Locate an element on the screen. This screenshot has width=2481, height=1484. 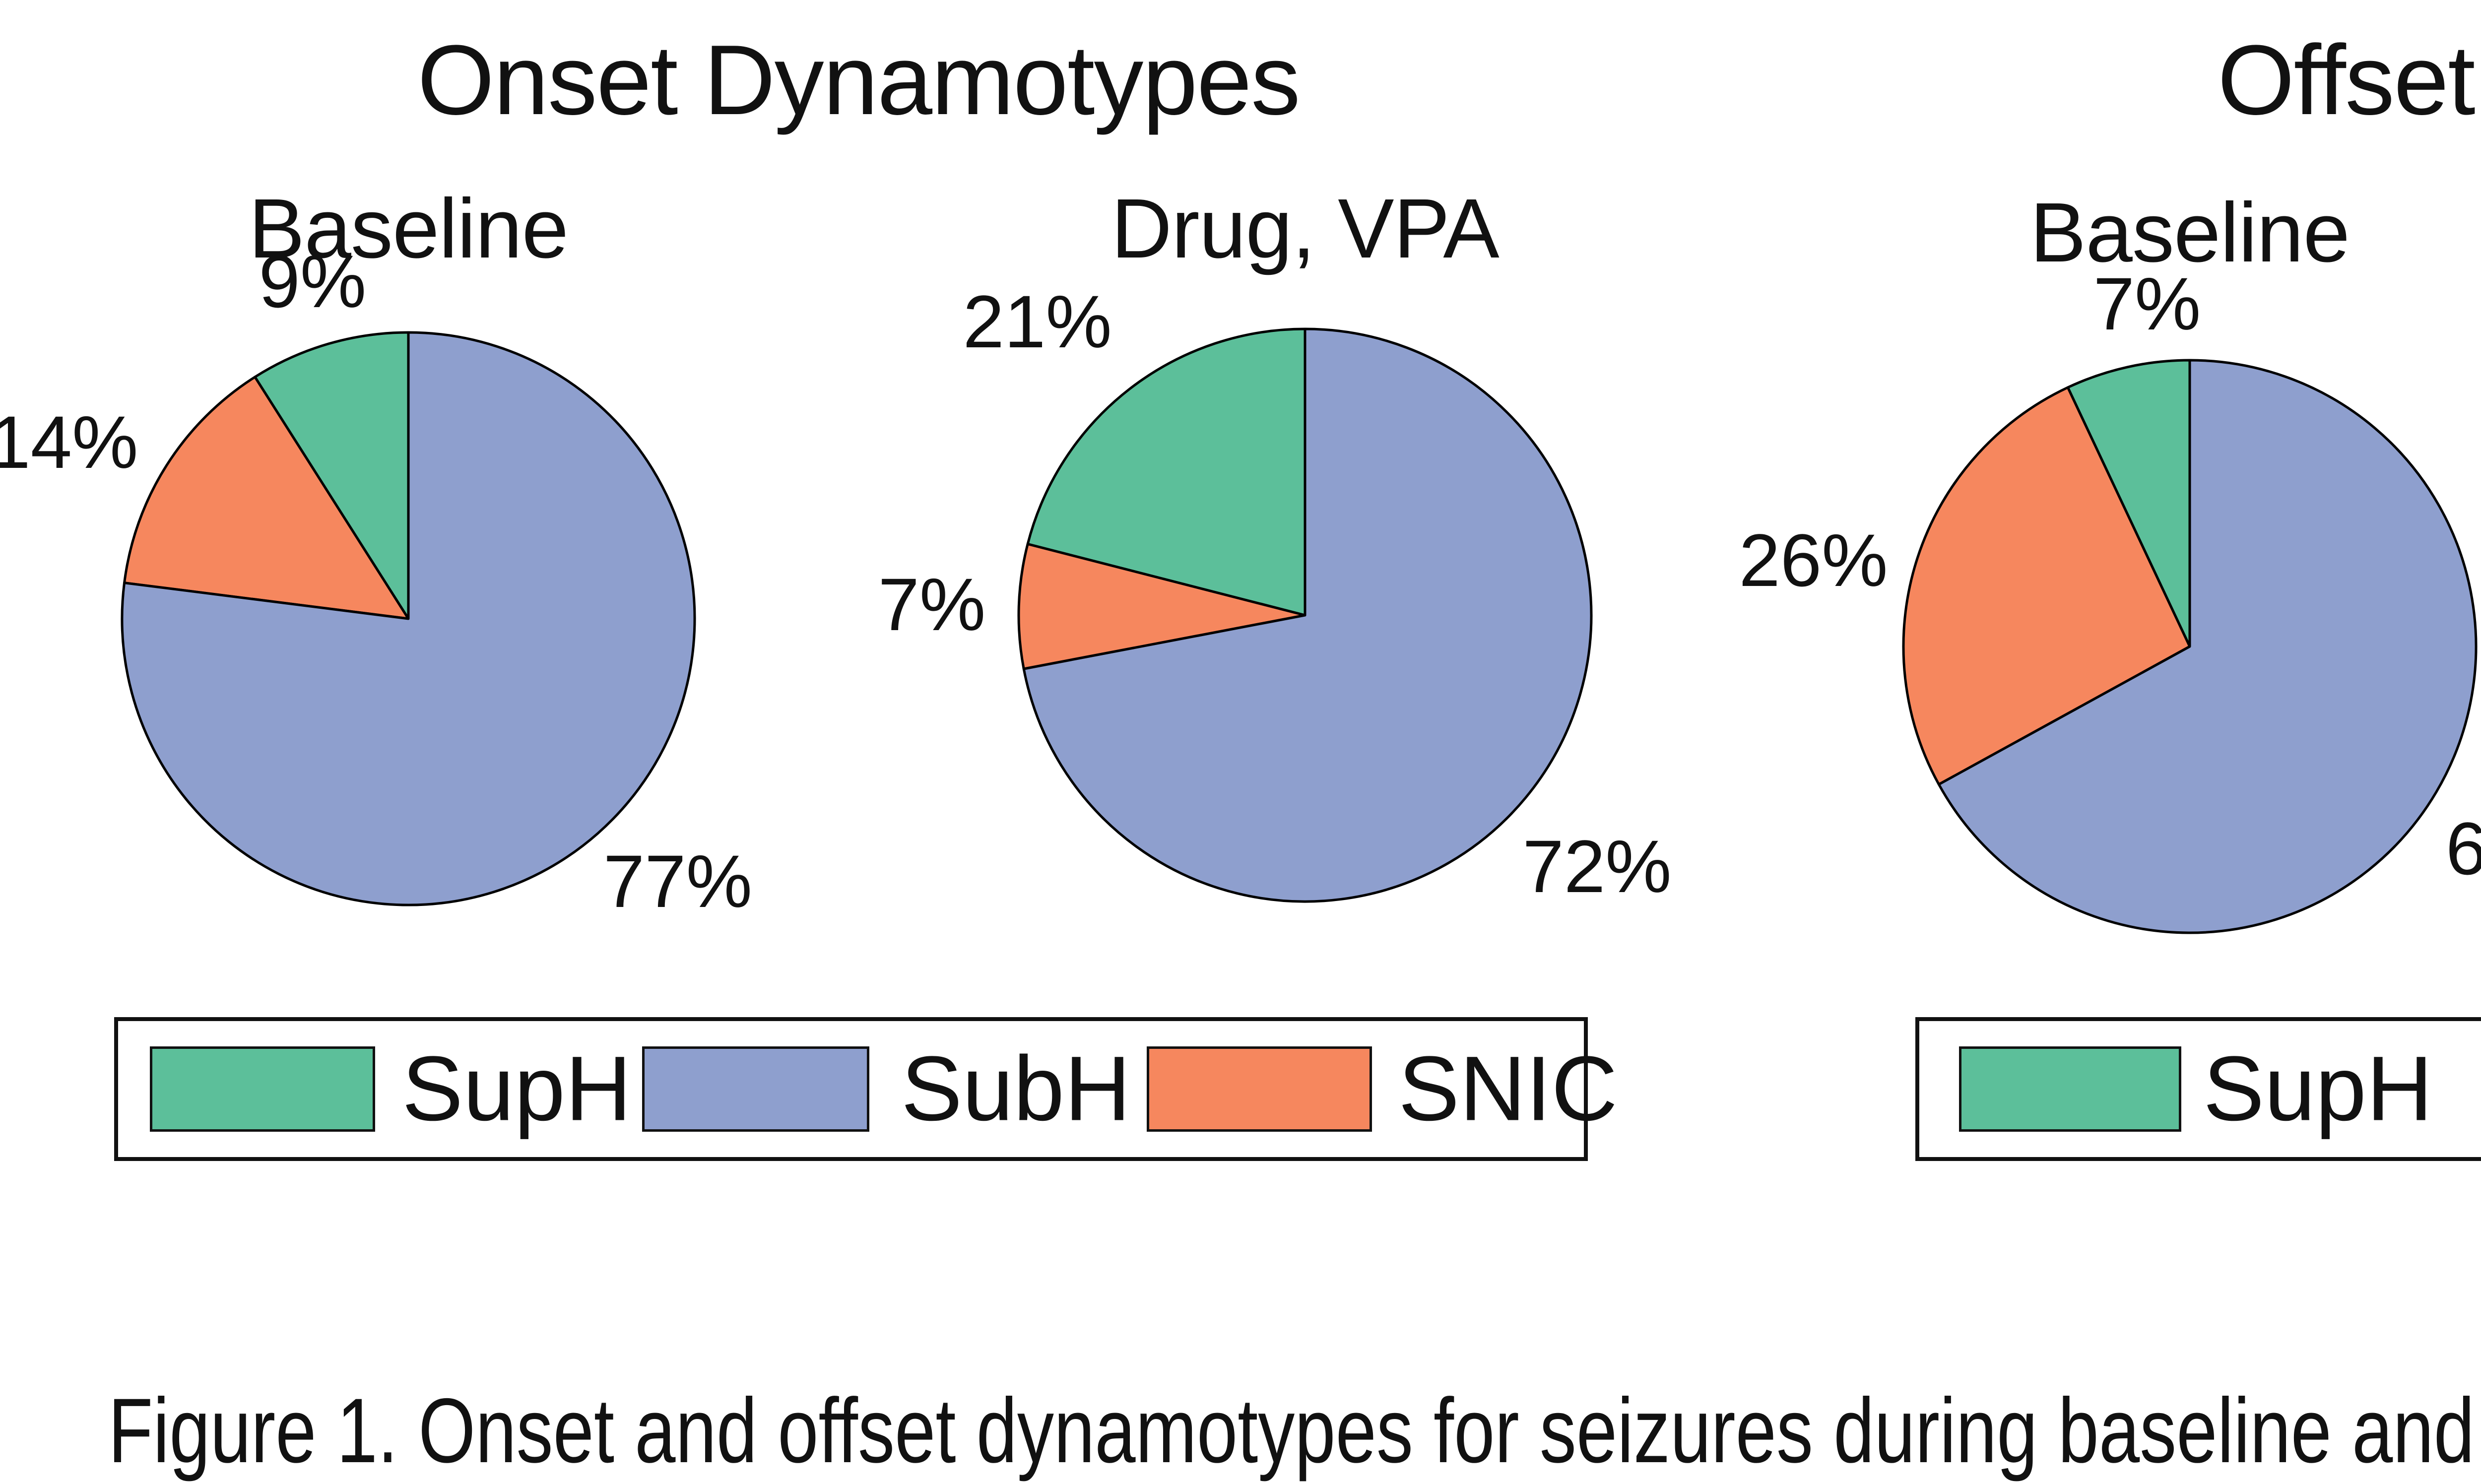
pct-label-flc: 67% is located at coordinates (2463, 849).